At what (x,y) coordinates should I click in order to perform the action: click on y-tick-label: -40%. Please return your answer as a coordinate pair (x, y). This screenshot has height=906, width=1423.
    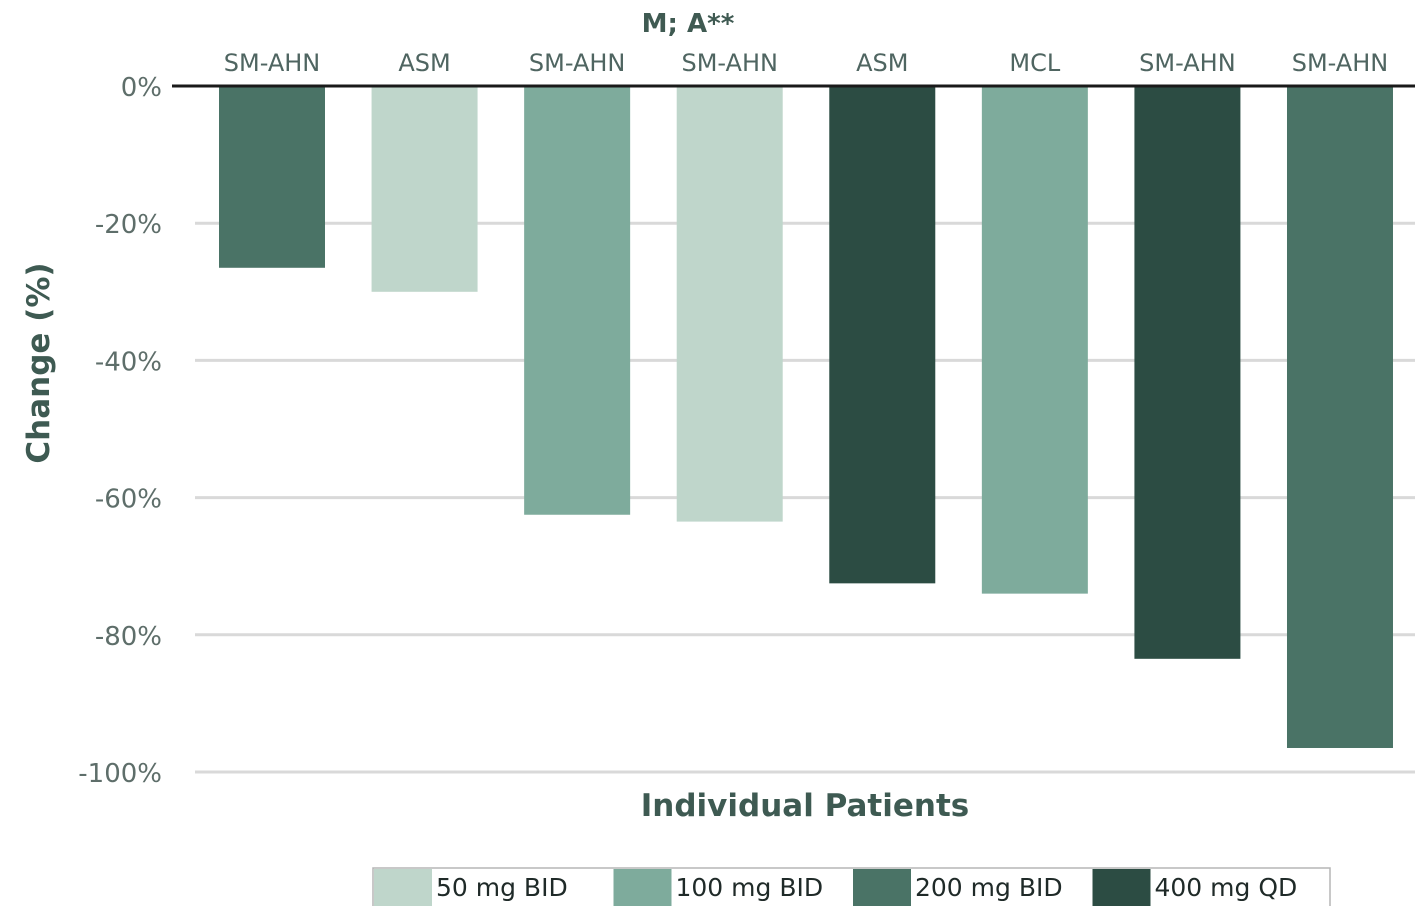
    Looking at the image, I should click on (128, 362).